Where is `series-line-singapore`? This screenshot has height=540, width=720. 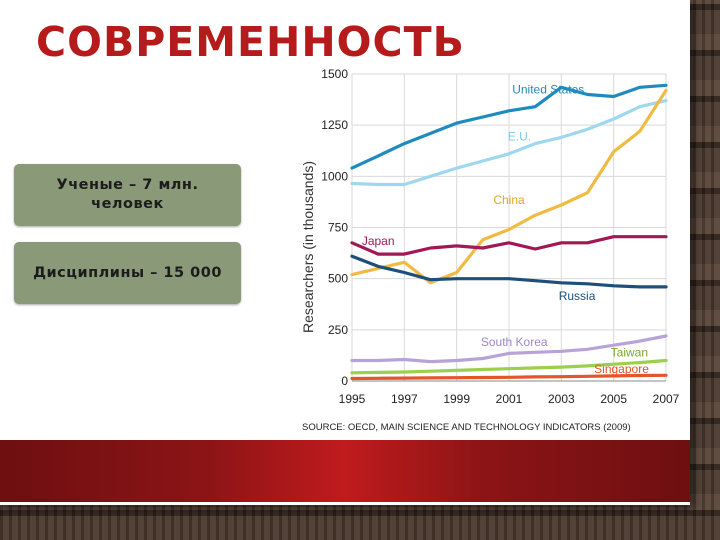
series-line-singapore is located at coordinates (509, 377).